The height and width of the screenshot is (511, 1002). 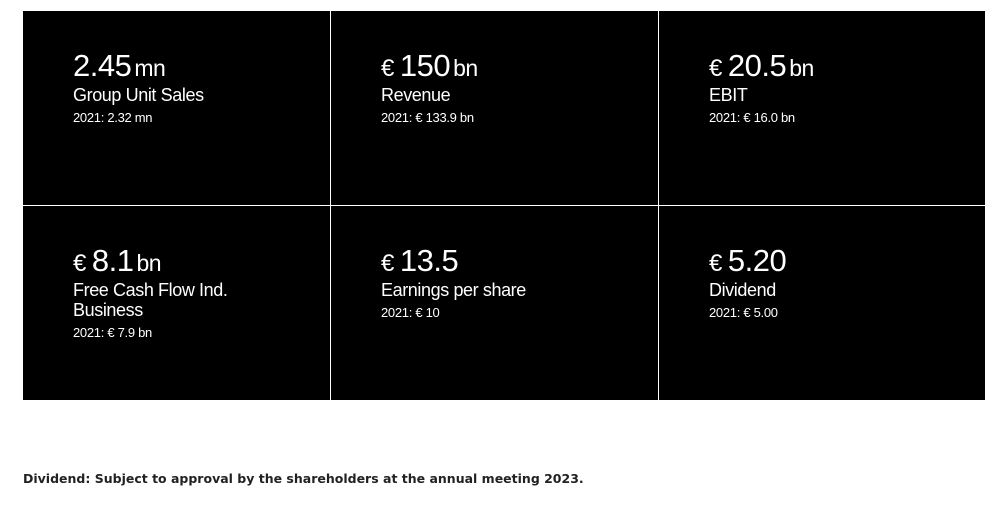 I want to click on kpi-comparison: 2021: € 7.9 bn, so click(x=112, y=332).